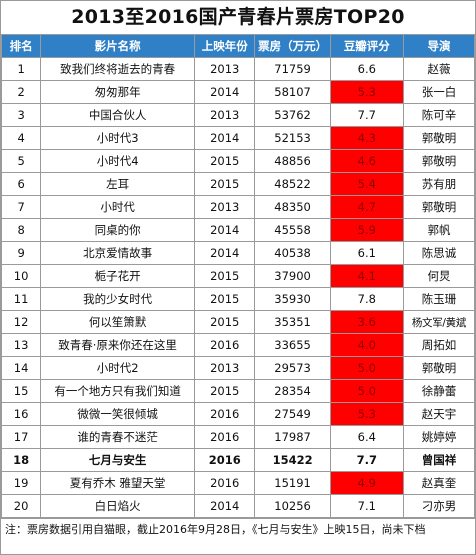 This screenshot has height=555, width=476. I want to click on header-douban-score: 豆瓣评分, so click(366, 46).